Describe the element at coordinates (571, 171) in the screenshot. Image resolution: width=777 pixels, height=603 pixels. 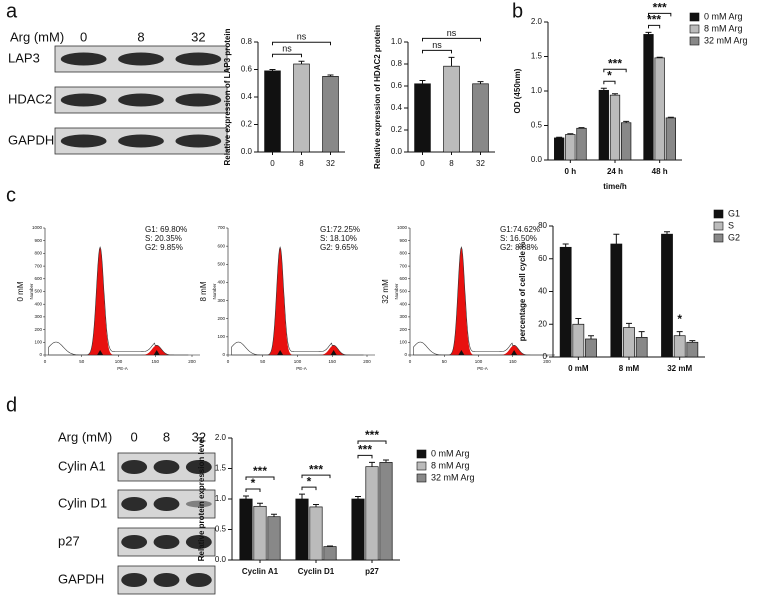
I see `x-tick-label: 0 h` at that location.